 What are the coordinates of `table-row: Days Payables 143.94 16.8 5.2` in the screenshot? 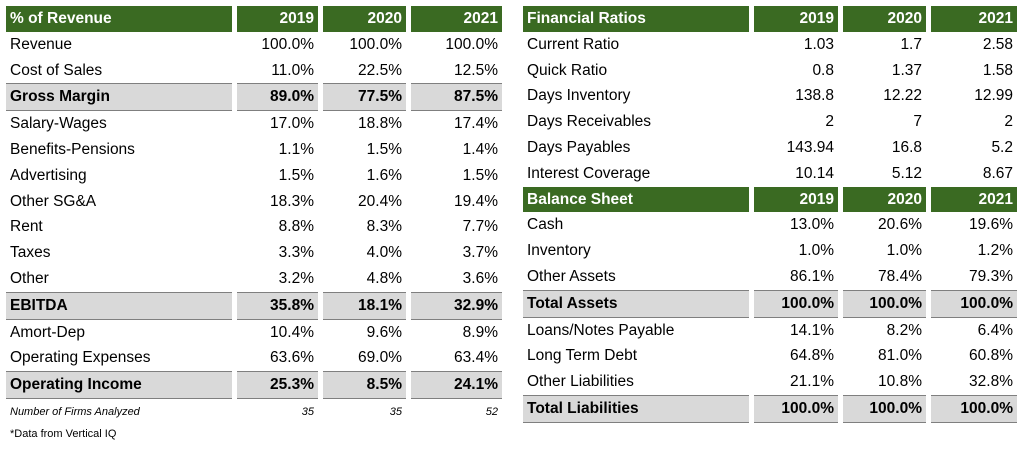 It's located at (770, 148).